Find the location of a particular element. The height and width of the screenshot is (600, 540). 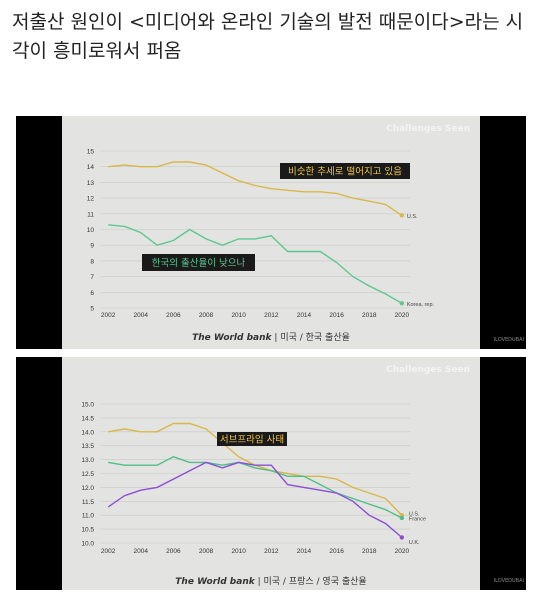

caption-description: 미국 / 프랑스 / 영국 출산율 is located at coordinates (315, 582).